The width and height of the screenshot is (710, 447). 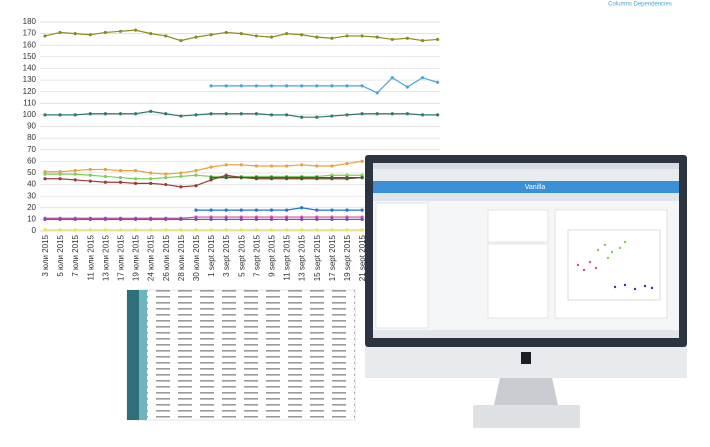 I want to click on x-tick-label: 5 sept 2015, so click(x=241, y=255).